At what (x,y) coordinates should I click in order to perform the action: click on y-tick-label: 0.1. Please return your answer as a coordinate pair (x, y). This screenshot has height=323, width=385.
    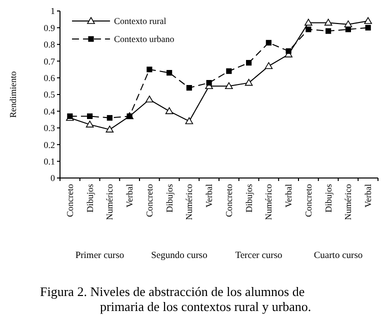
    Looking at the image, I should click on (49, 161).